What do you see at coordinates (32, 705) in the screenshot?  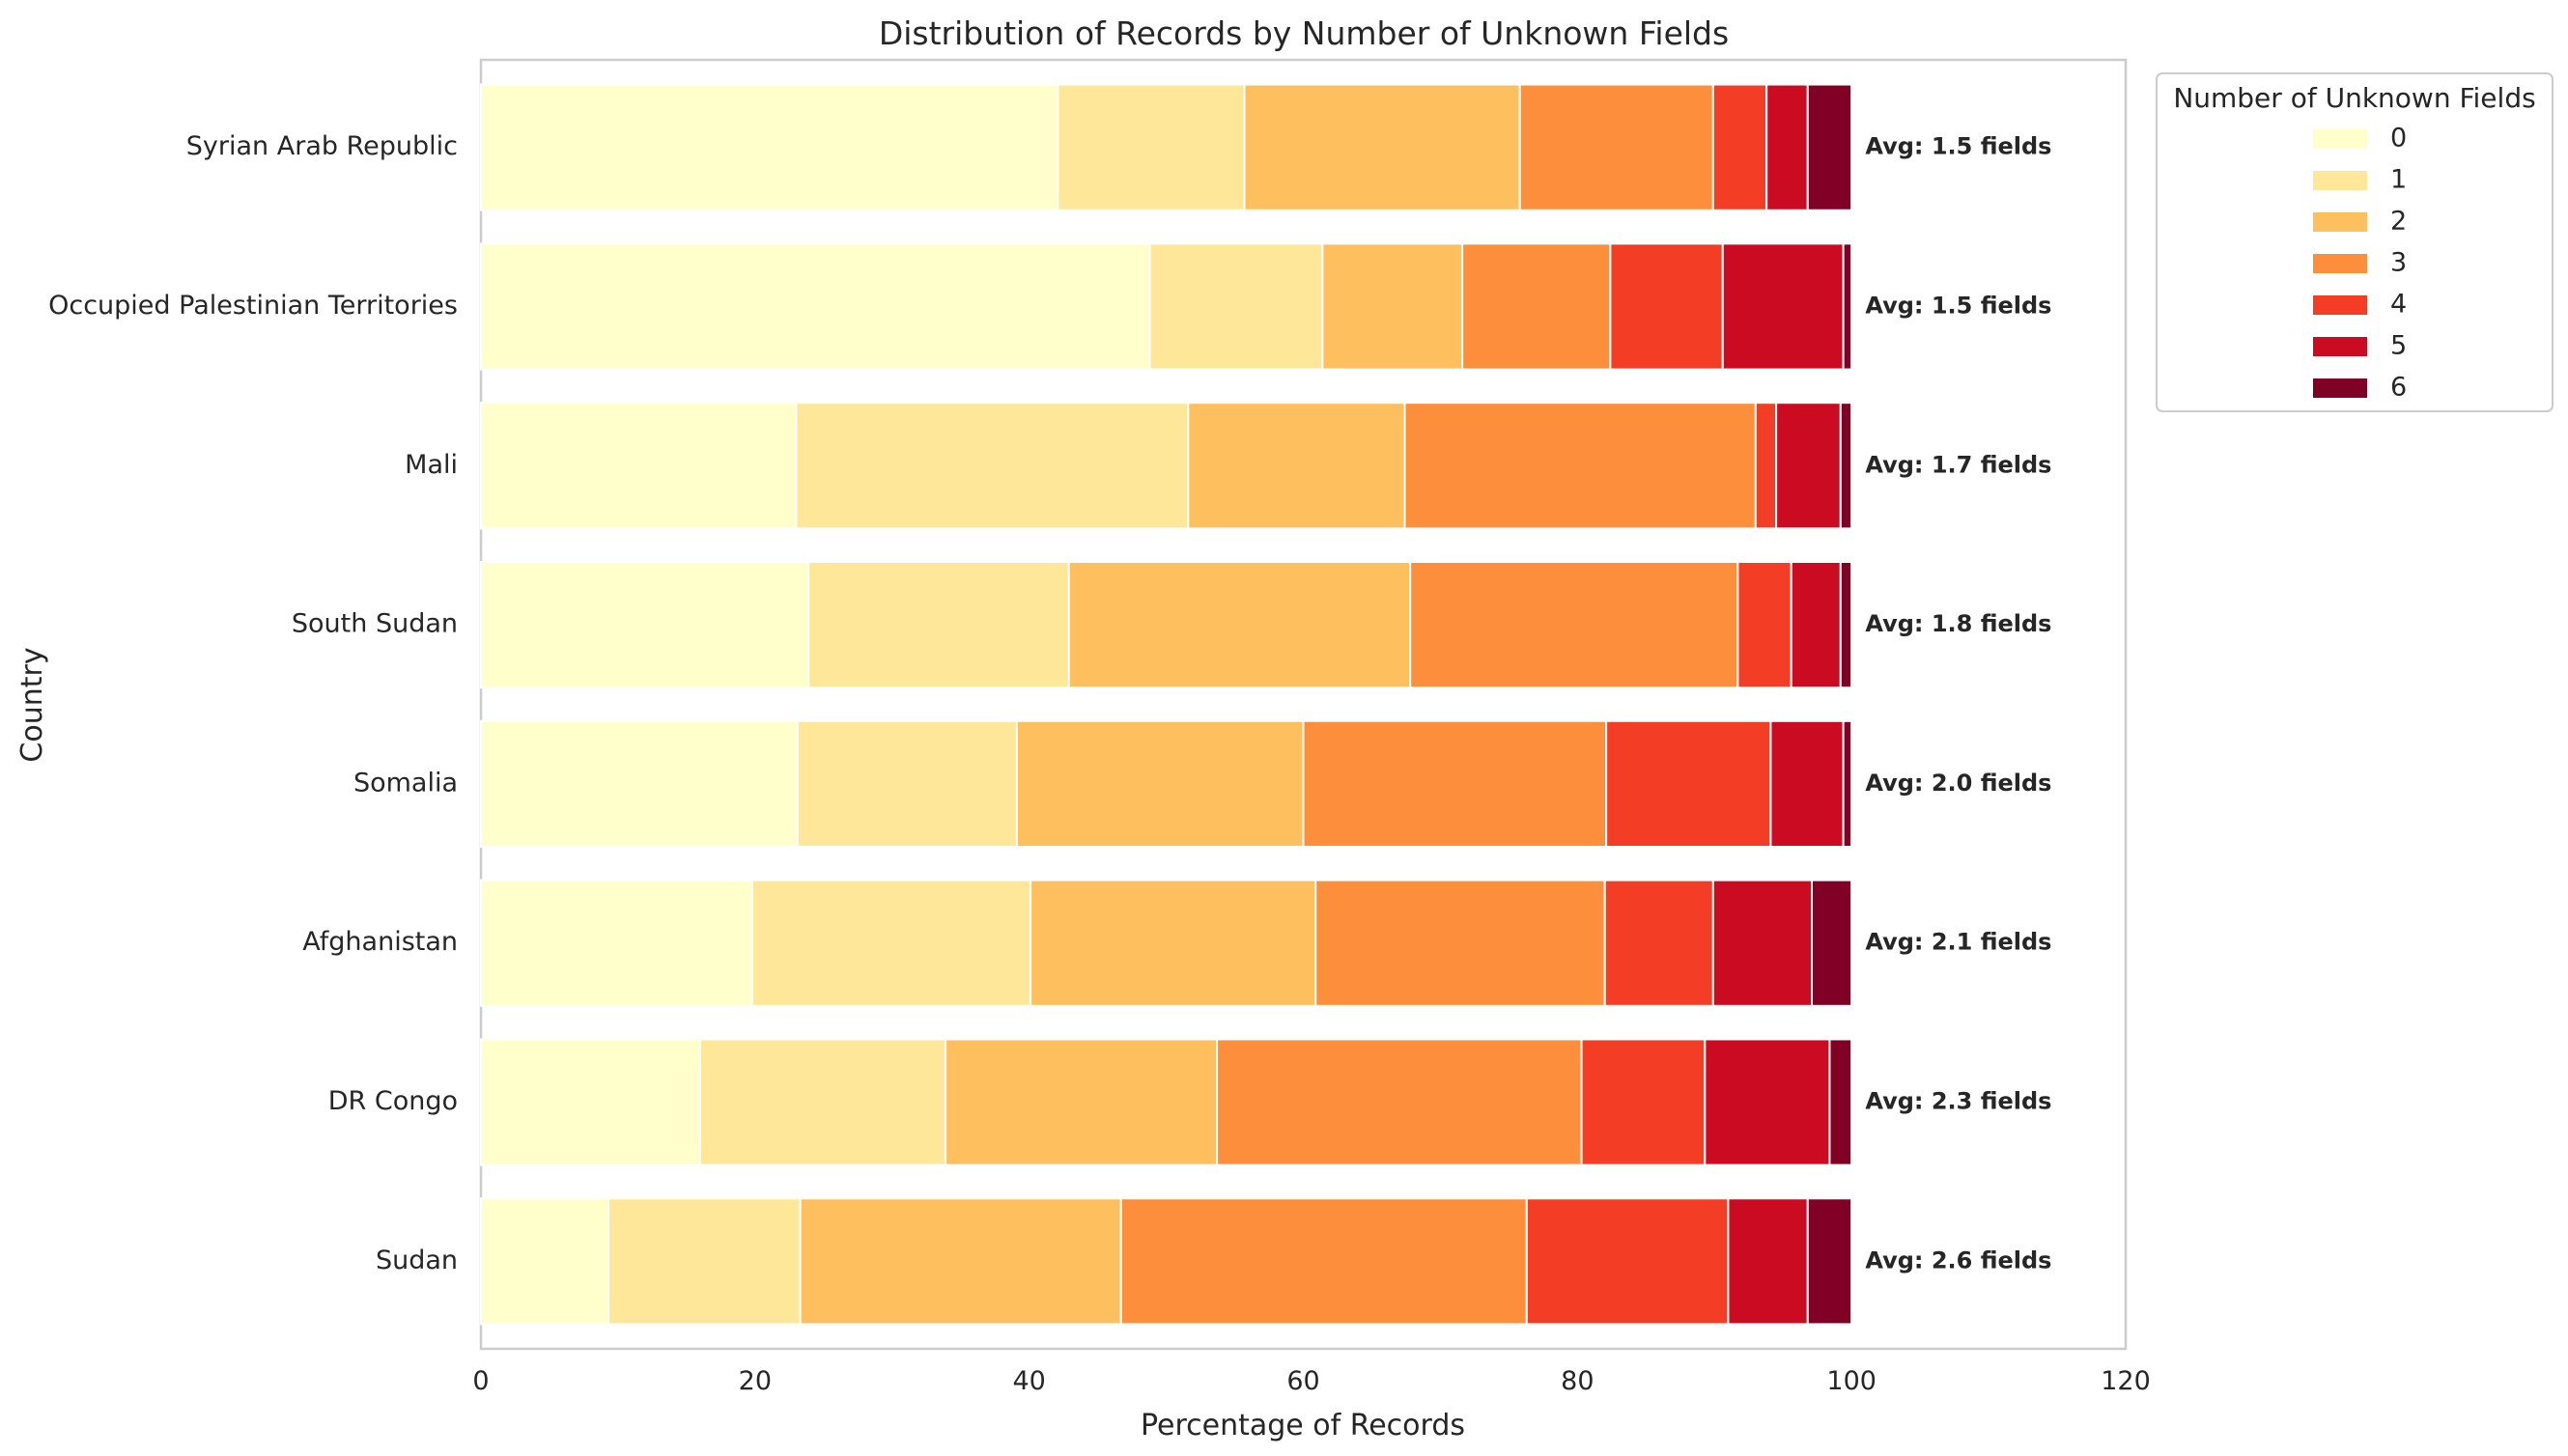 I see `y-axis-label: Country` at bounding box center [32, 705].